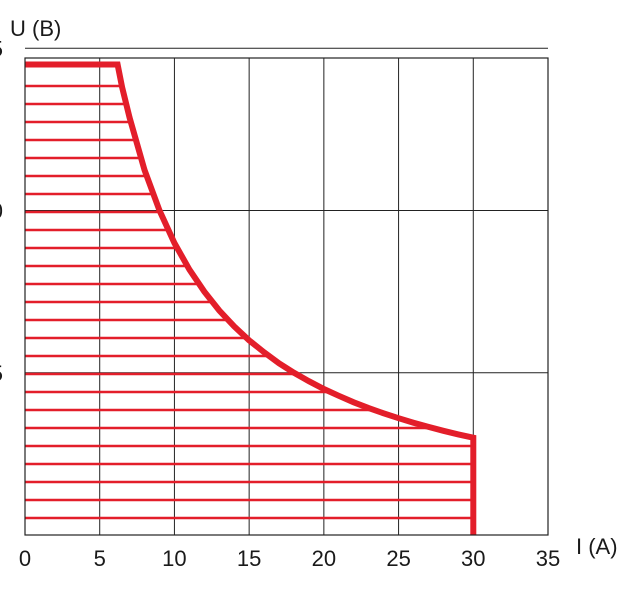  What do you see at coordinates (473, 558) in the screenshot?
I see `x-tick-label: 30` at bounding box center [473, 558].